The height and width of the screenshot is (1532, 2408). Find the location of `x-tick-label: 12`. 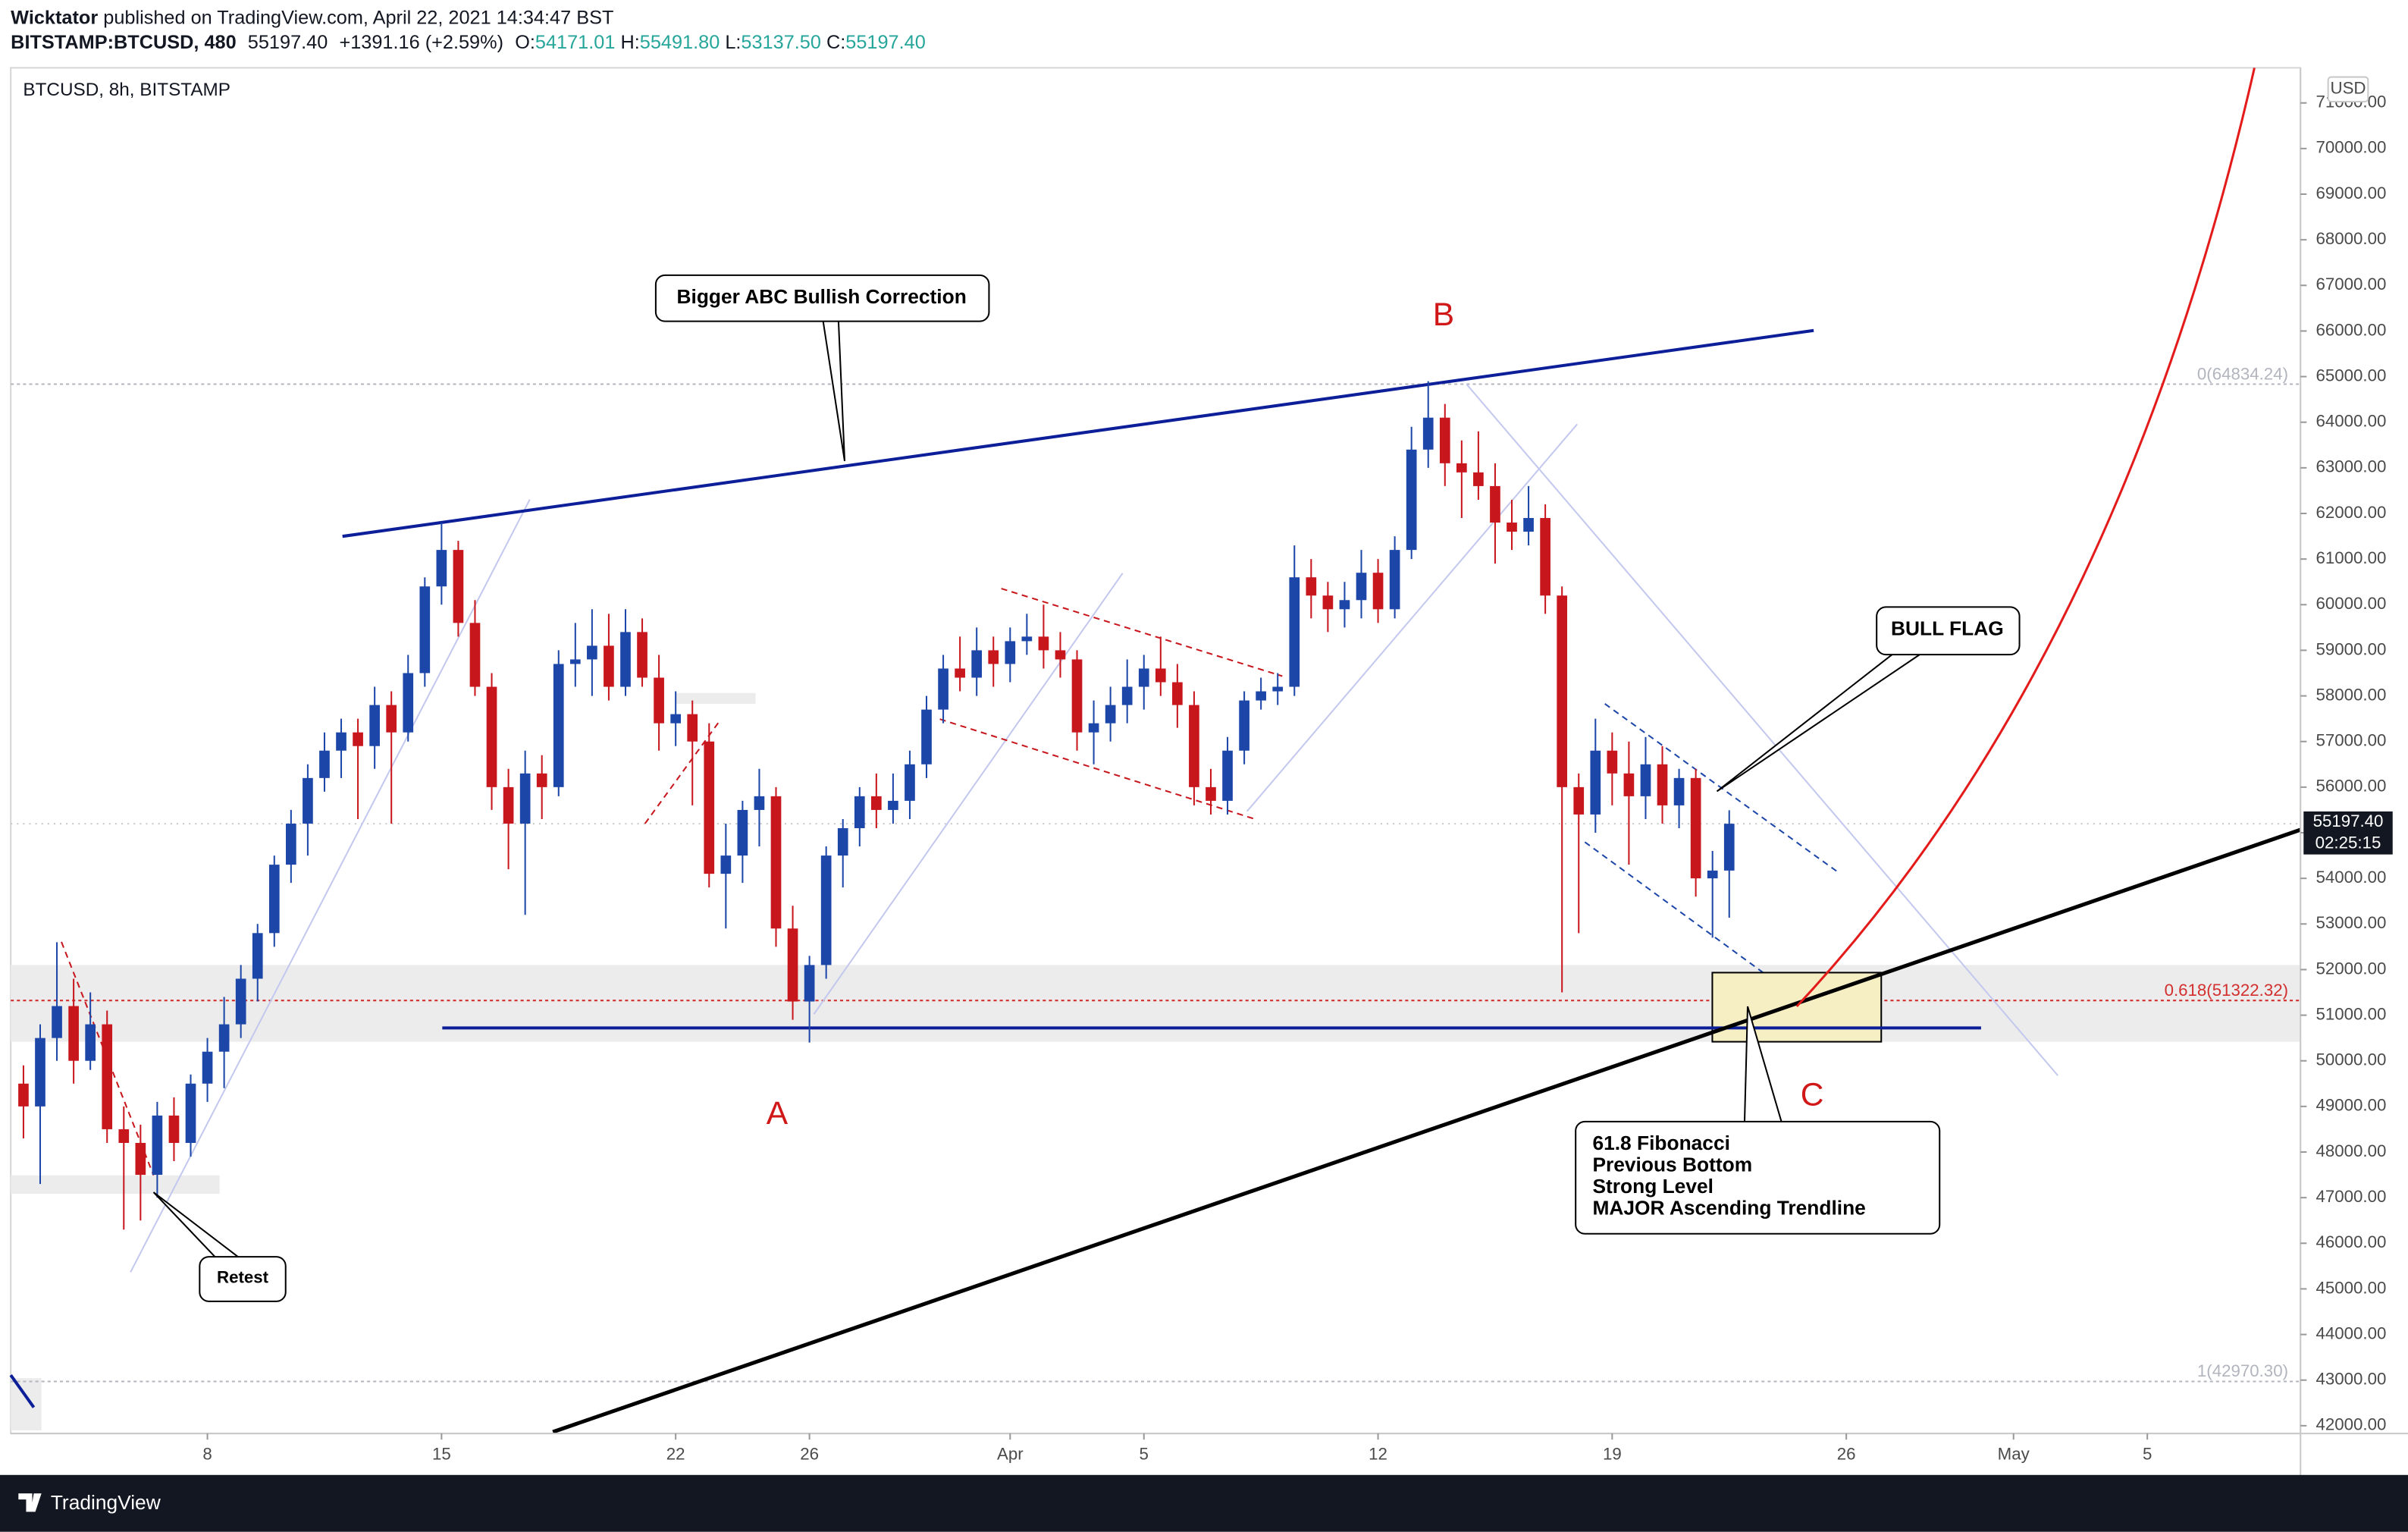

x-tick-label: 12 is located at coordinates (1378, 1453).